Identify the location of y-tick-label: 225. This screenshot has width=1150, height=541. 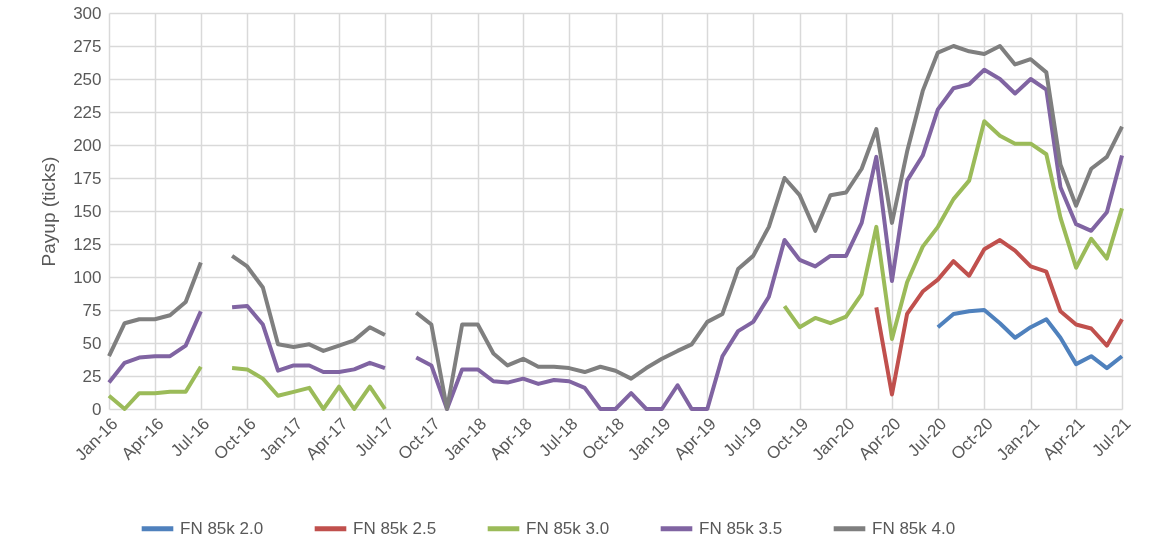
(87, 112).